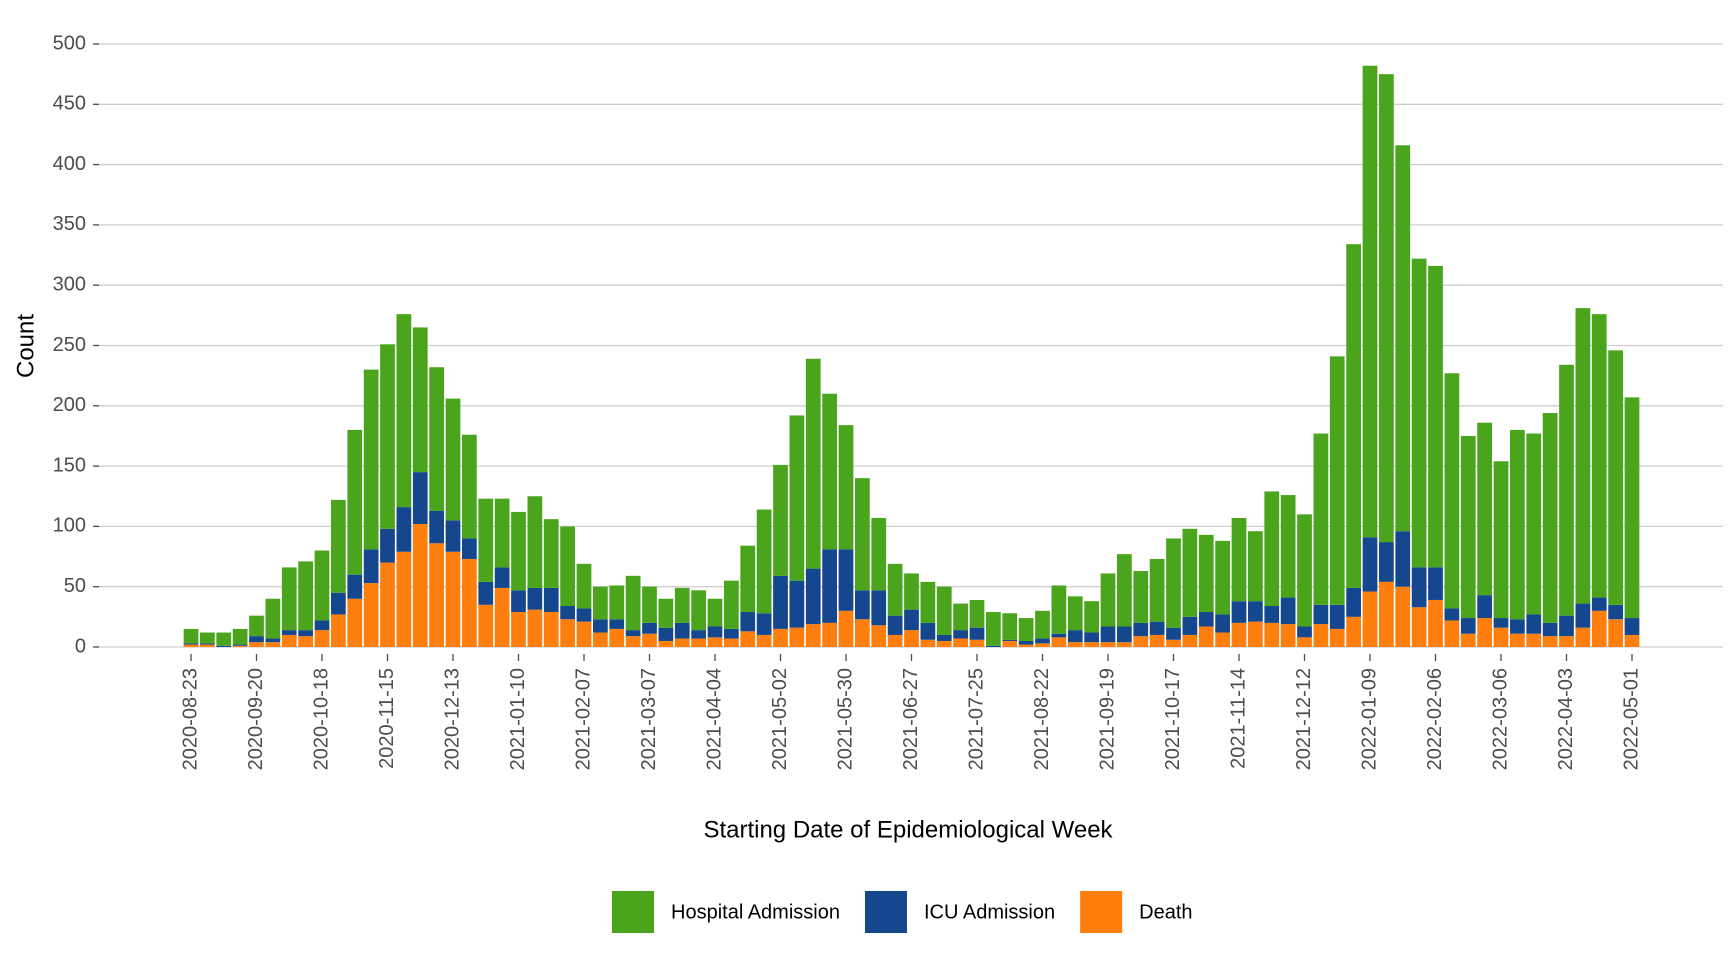  Describe the element at coordinates (583, 719) in the screenshot. I see `x-tick-label: 2021-02-07` at that location.